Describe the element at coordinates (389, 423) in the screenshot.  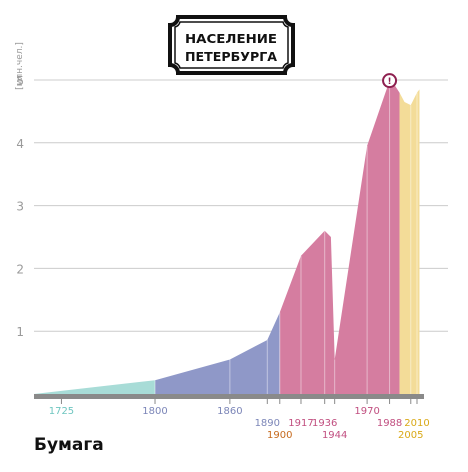
I see `x-tick-label: 1988` at that location.